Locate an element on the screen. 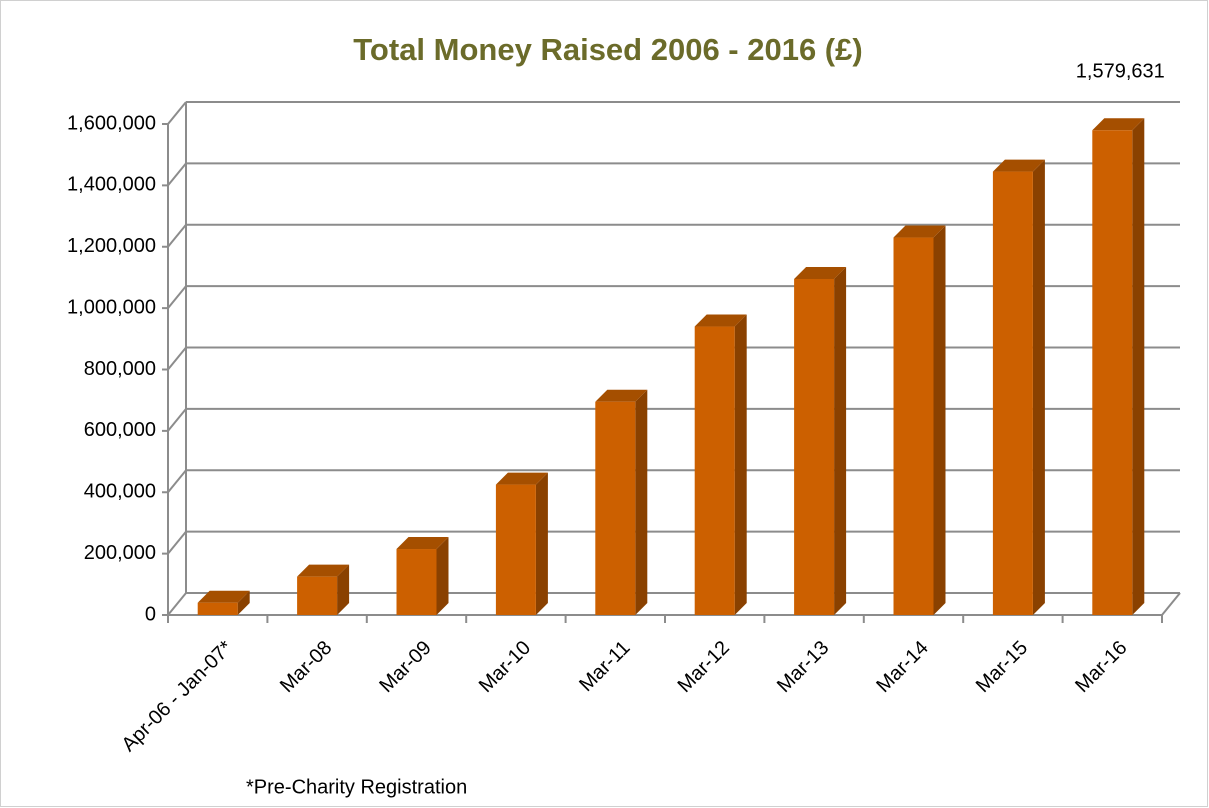  y-tick-label: 1,600,000 is located at coordinates (111, 123).